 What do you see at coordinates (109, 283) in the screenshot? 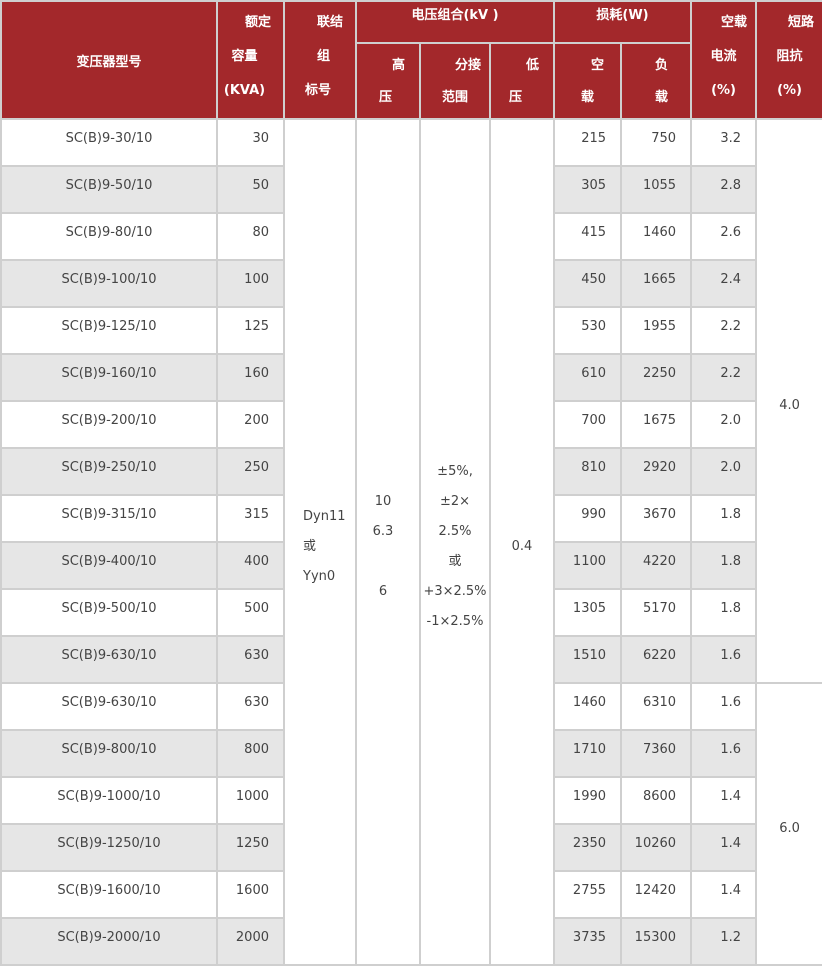
I see `model-cell: SC(B)9-100/10` at bounding box center [109, 283].